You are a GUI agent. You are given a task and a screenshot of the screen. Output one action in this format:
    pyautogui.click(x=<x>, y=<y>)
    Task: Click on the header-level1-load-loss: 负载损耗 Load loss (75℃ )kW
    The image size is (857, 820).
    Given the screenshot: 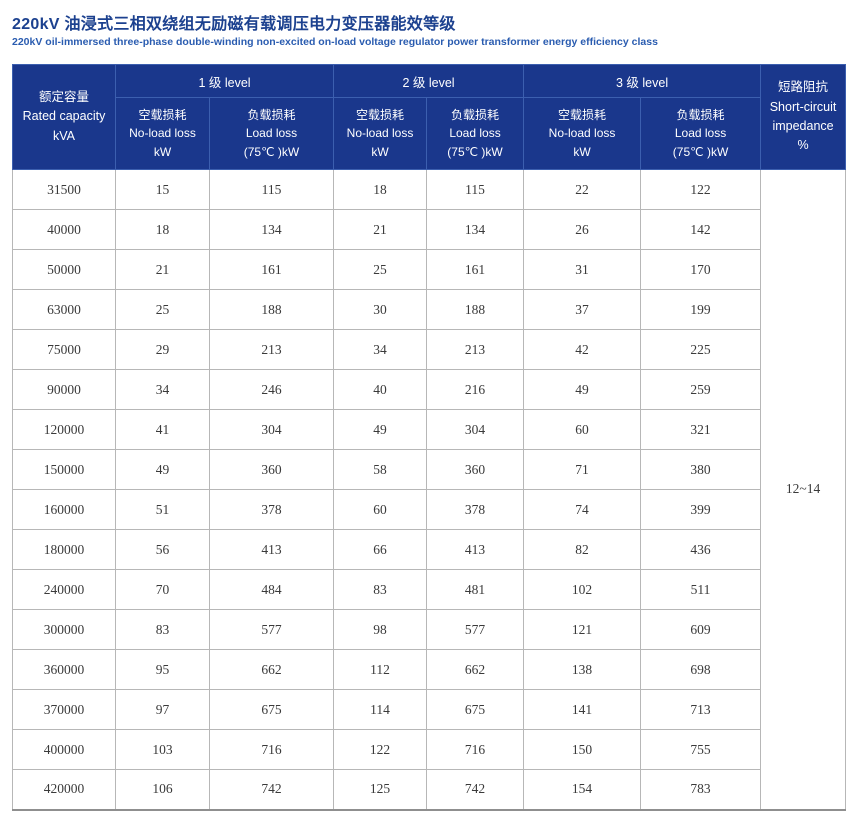 What is the action you would take?
    pyautogui.click(x=271, y=133)
    